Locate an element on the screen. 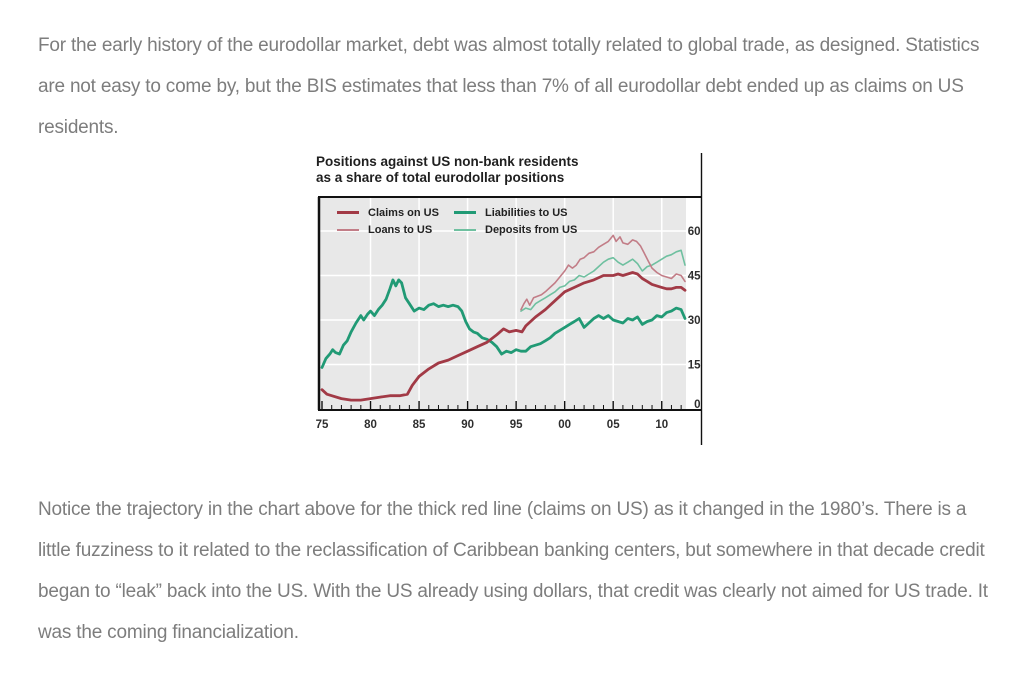 This screenshot has width=1024, height=680. gridlines is located at coordinates (502, 303).